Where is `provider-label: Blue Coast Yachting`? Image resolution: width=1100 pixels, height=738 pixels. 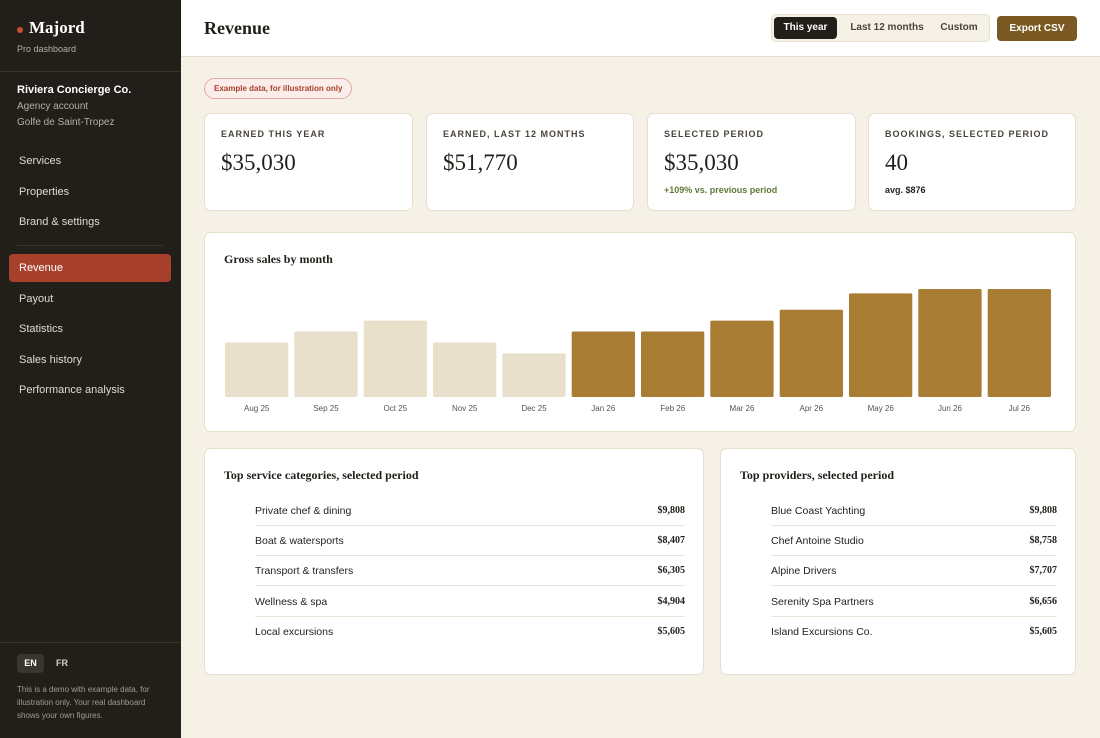 provider-label: Blue Coast Yachting is located at coordinates (818, 511).